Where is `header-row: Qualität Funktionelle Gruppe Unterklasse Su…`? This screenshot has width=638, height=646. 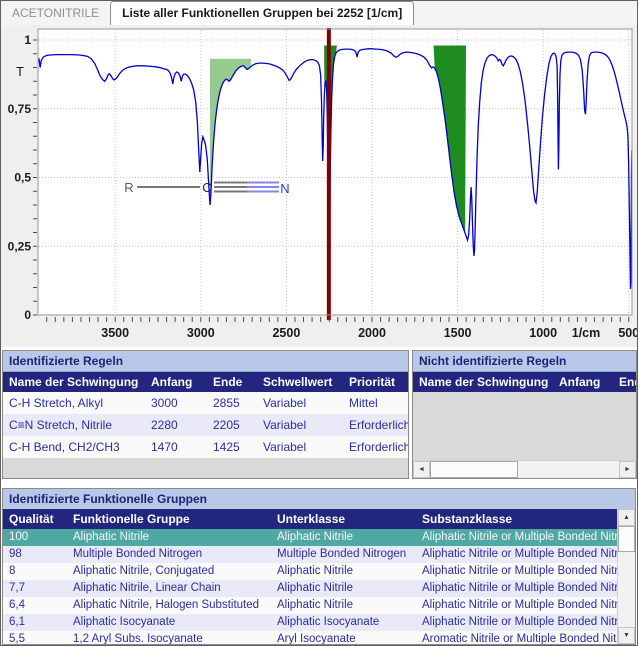 header-row: Qualität Funktionelle Gruppe Unterklasse Su… is located at coordinates (310, 519).